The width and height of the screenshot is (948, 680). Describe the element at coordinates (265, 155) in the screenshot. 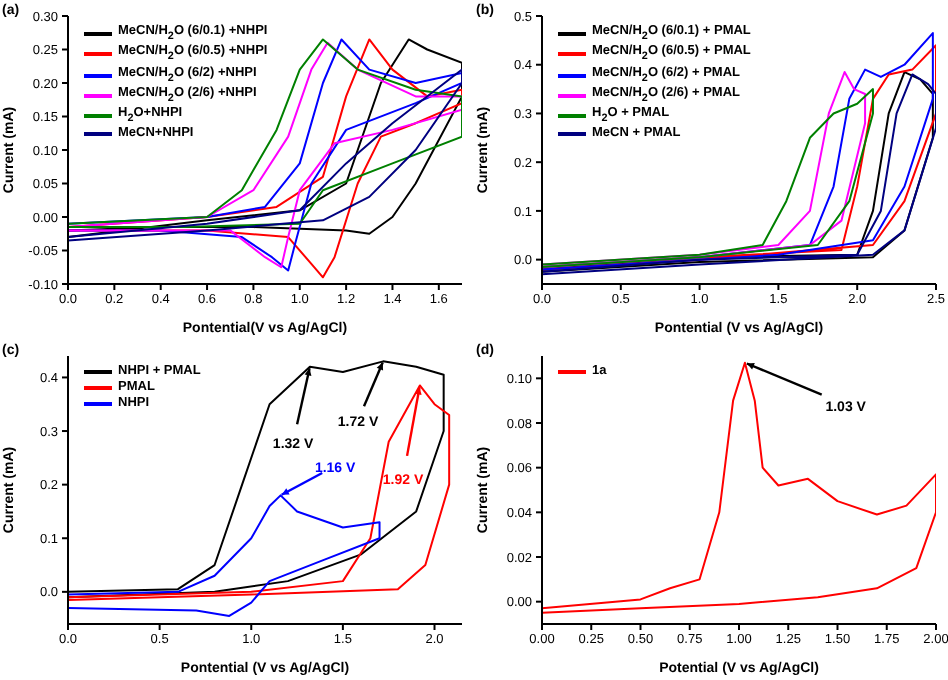

I see `line-series` at that location.